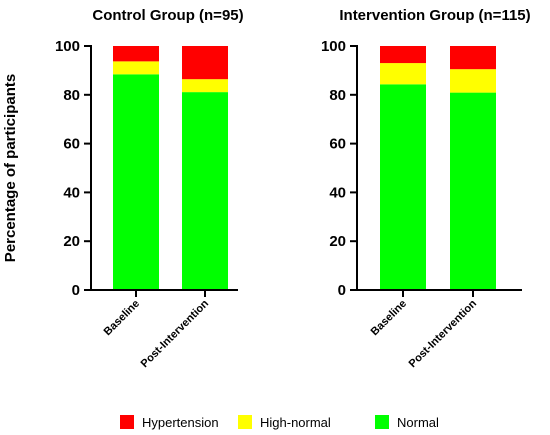 Image resolution: width=550 pixels, height=435 pixels. I want to click on legend-label: High-normal, so click(295, 422).